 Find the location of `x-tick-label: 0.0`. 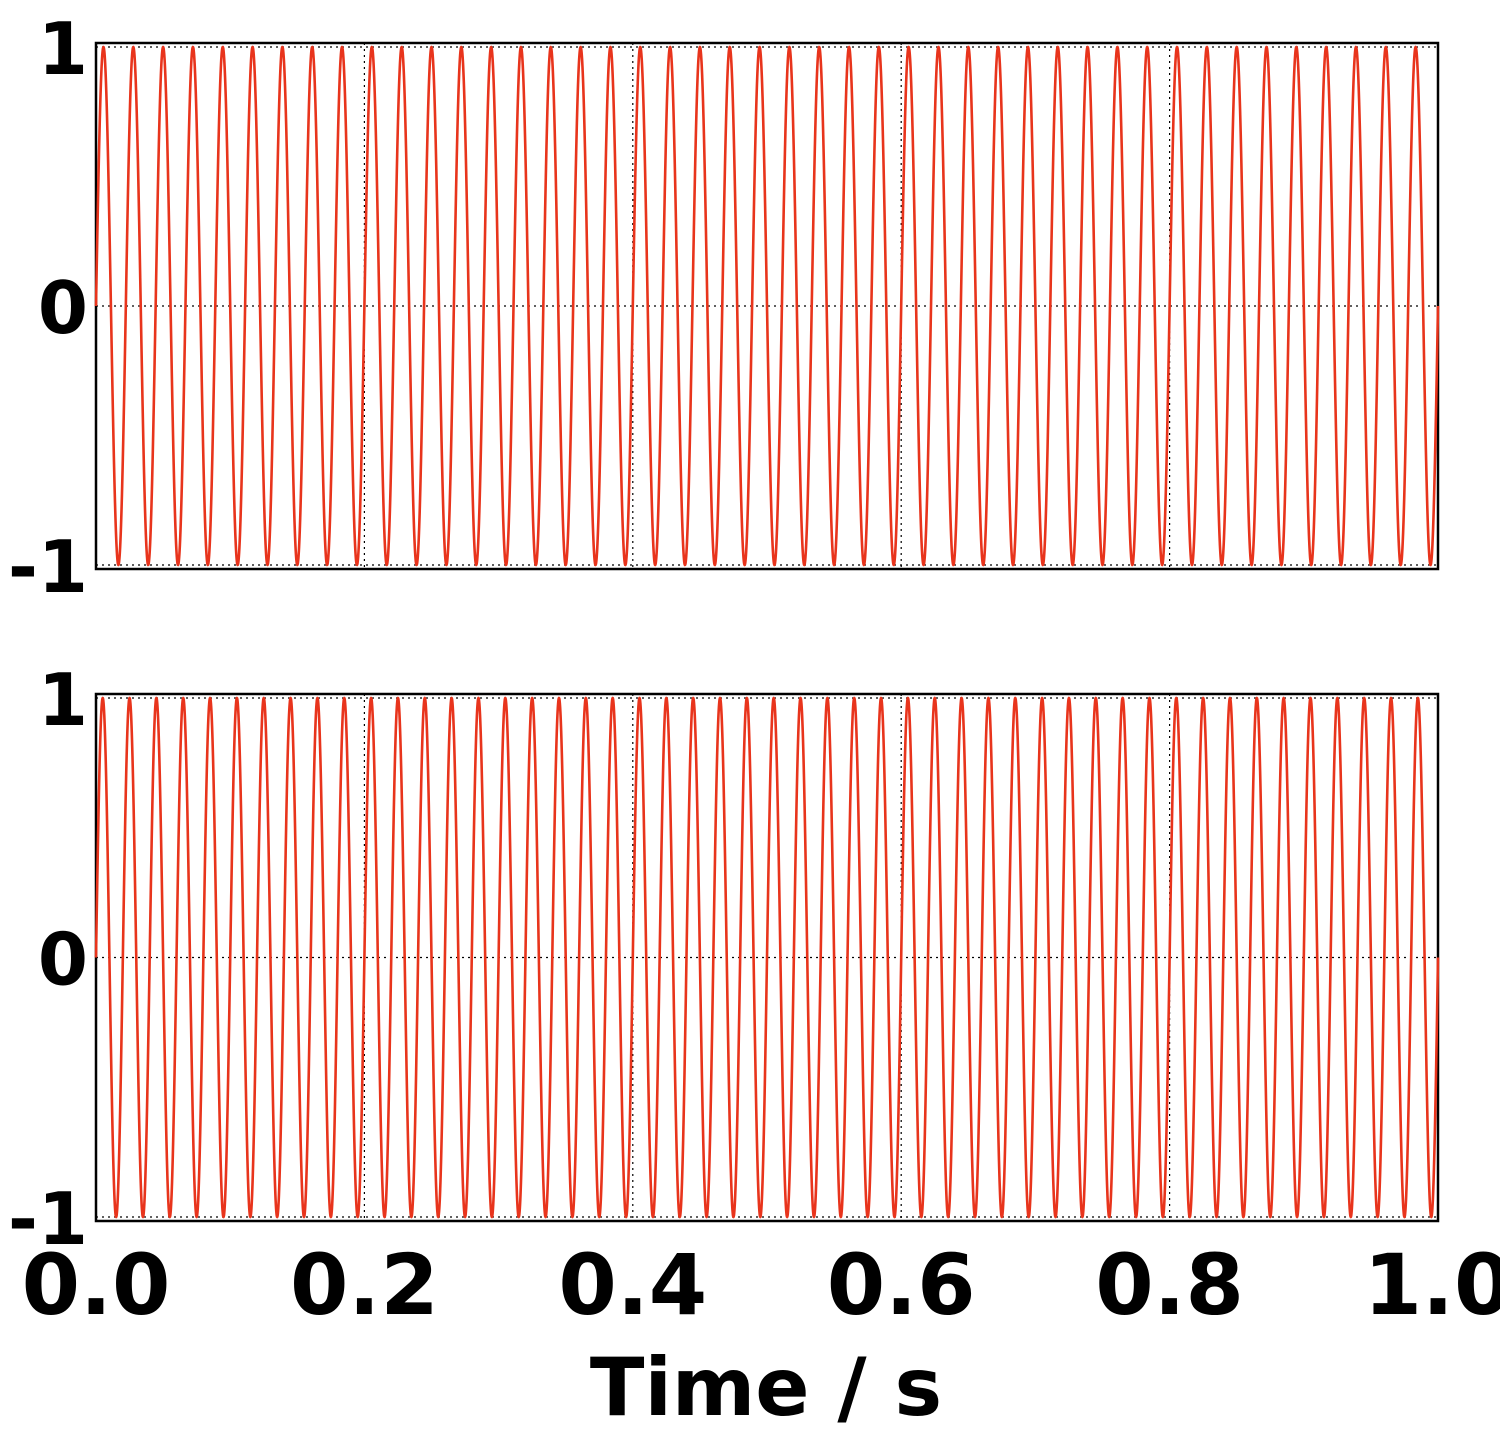

x-tick-label: 0.0 is located at coordinates (96, 1285).